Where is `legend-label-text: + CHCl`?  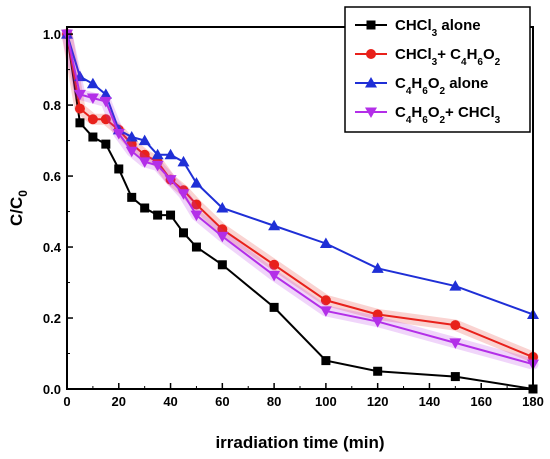
legend-label-text: + CHCl is located at coordinates (470, 112).